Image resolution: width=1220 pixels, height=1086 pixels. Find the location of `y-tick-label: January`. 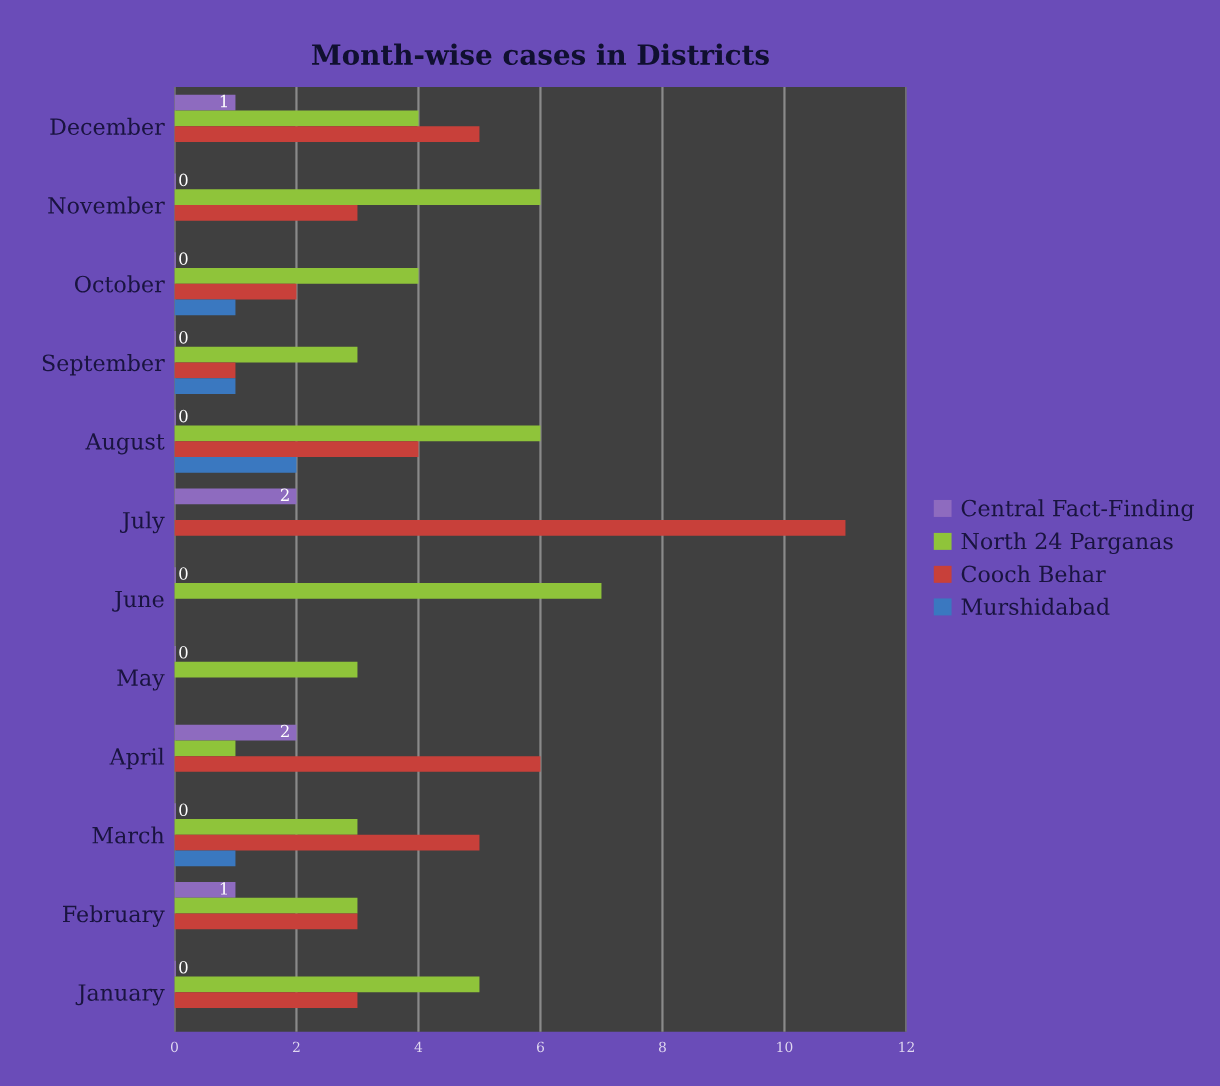

y-tick-label: January is located at coordinates (120, 995).